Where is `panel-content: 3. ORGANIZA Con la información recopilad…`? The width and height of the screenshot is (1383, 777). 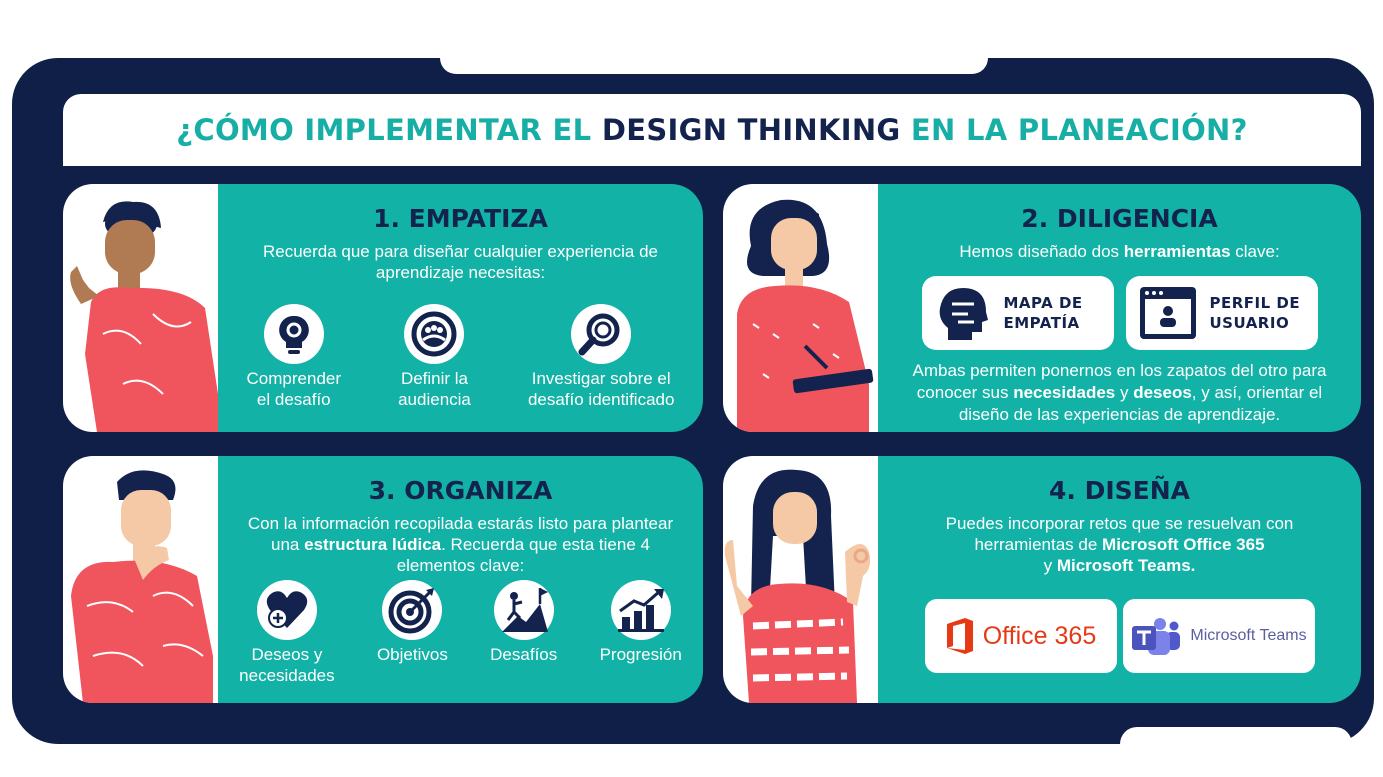 panel-content: 3. ORGANIZA Con la información recopilad… is located at coordinates (460, 579).